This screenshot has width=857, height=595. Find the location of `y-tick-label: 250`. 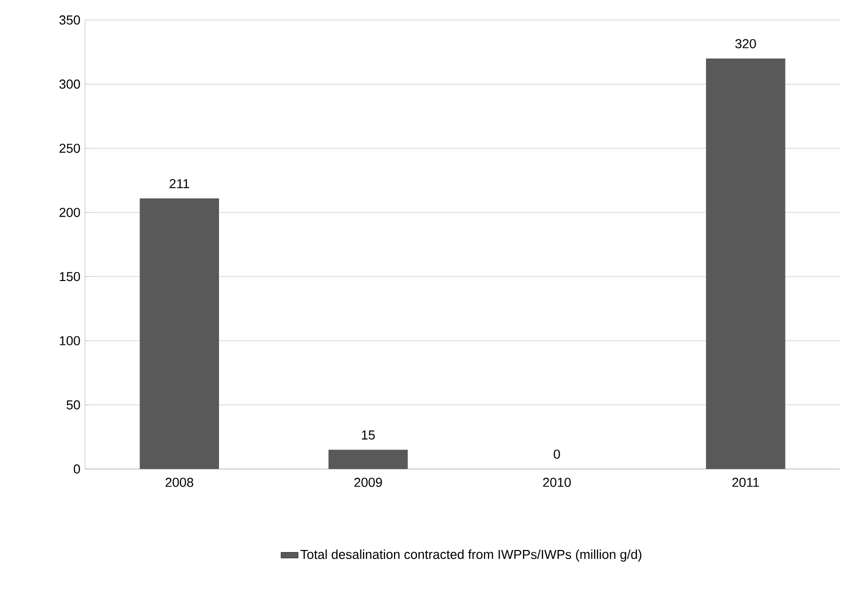

y-tick-label: 250 is located at coordinates (70, 148).